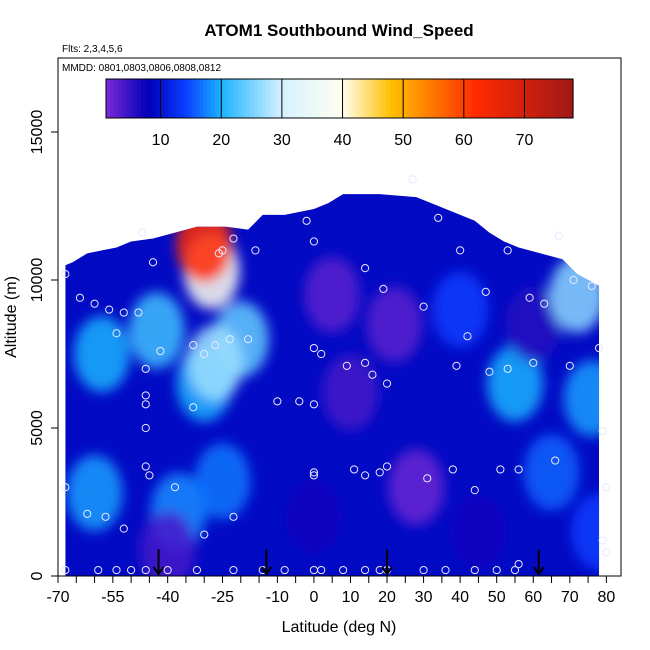 The width and height of the screenshot is (650, 650). I want to click on x-tick-label: 50, so click(497, 597).